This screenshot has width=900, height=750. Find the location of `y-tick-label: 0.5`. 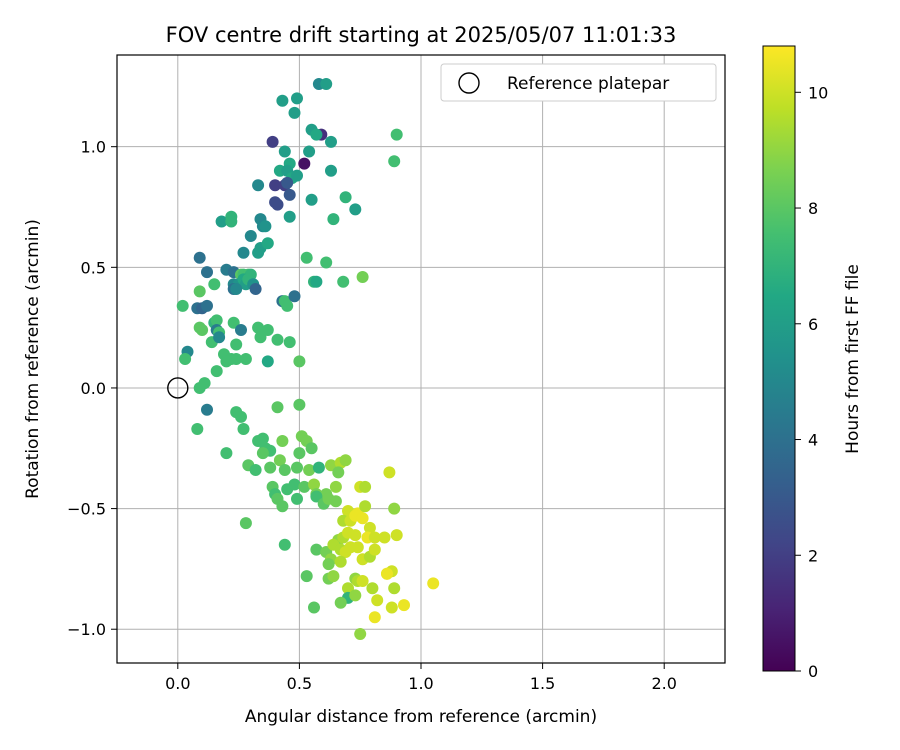

y-tick-label: 0.5 is located at coordinates (93, 267).